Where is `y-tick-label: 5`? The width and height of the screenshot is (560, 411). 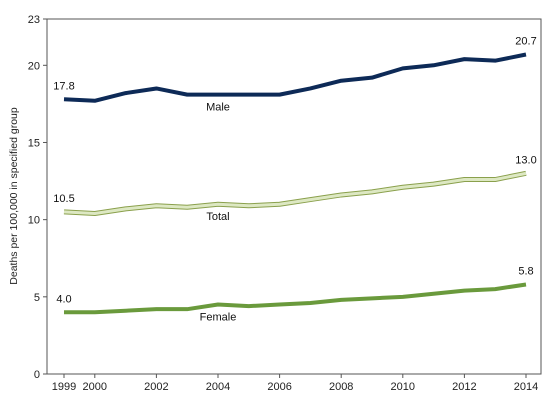
y-tick-label: 5 is located at coordinates (37, 298).